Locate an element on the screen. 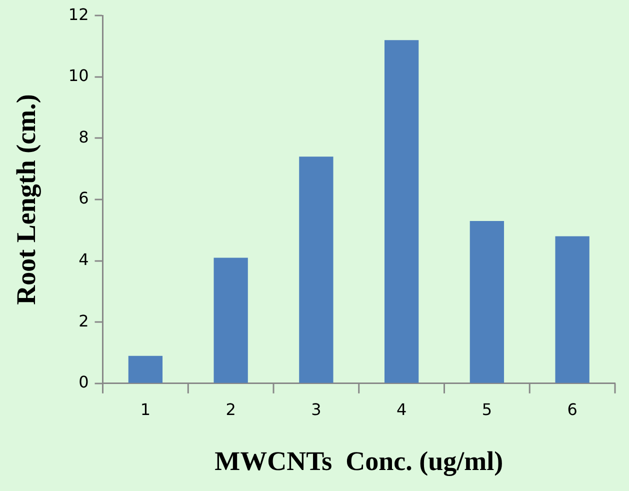 The image size is (629, 491). x-axis-title: MWCNTs Conc. (ug/ml) is located at coordinates (359, 461).